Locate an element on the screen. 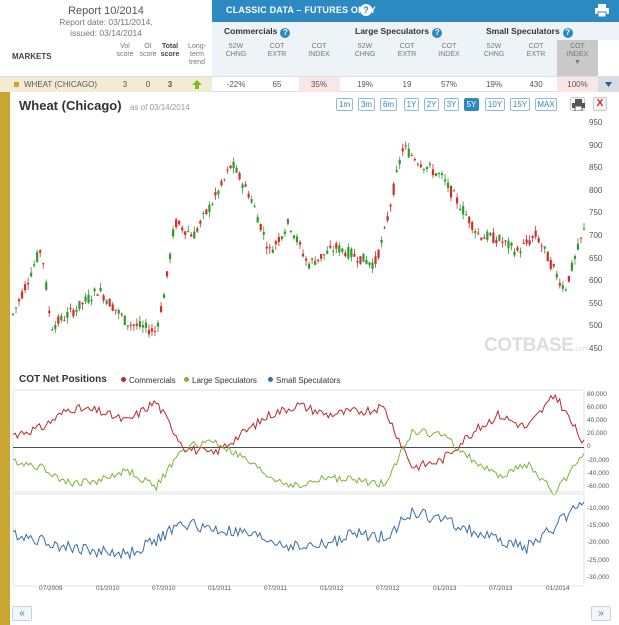  small-plot-frame is located at coordinates (298, 540).